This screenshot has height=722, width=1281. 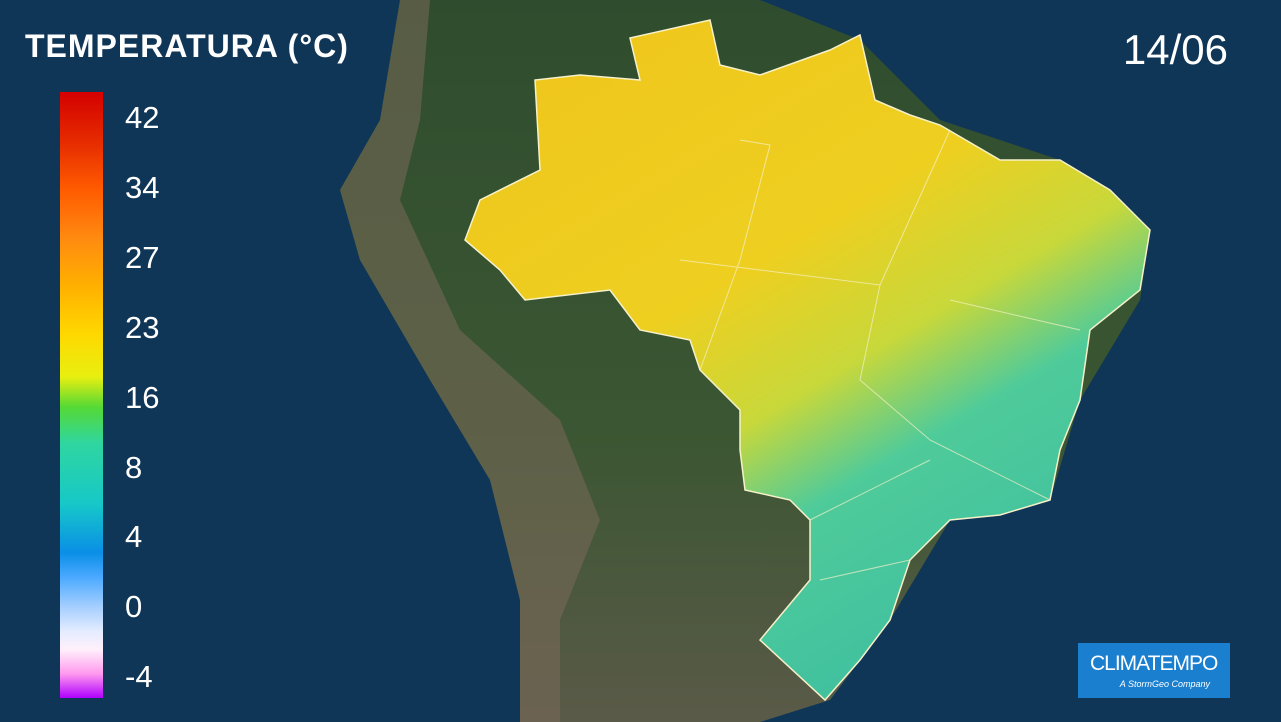 I want to click on legend-label: 34, so click(x=142, y=187).